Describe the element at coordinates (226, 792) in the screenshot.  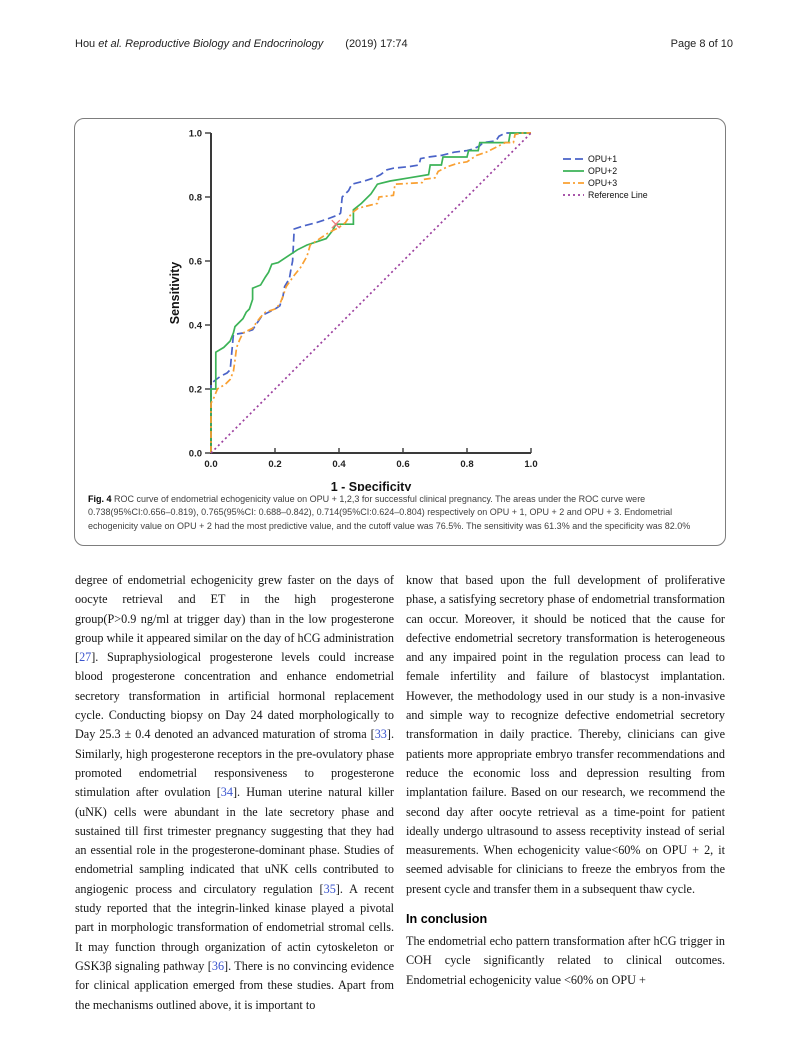
I see `reference-link: 34` at that location.